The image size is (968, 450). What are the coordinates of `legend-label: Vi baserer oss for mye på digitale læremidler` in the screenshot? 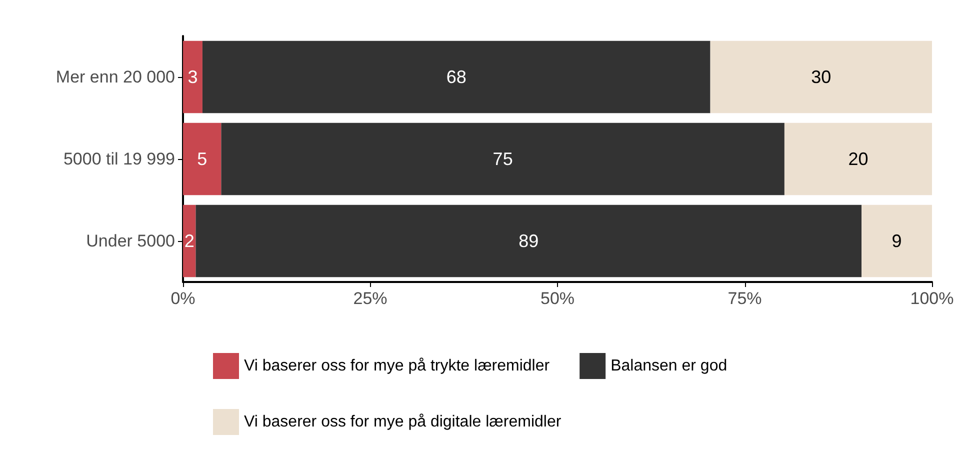 It's located at (403, 422).